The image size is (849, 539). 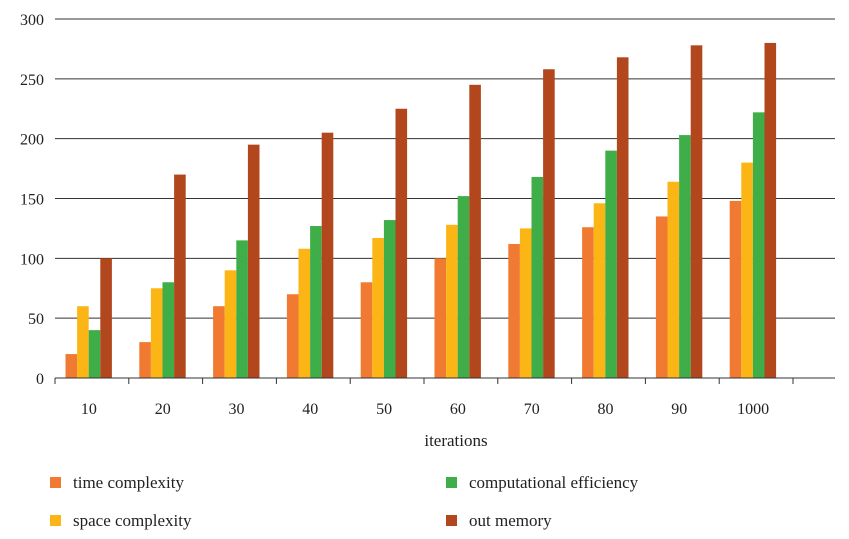 I want to click on x-tick-label: 50, so click(x=384, y=409).